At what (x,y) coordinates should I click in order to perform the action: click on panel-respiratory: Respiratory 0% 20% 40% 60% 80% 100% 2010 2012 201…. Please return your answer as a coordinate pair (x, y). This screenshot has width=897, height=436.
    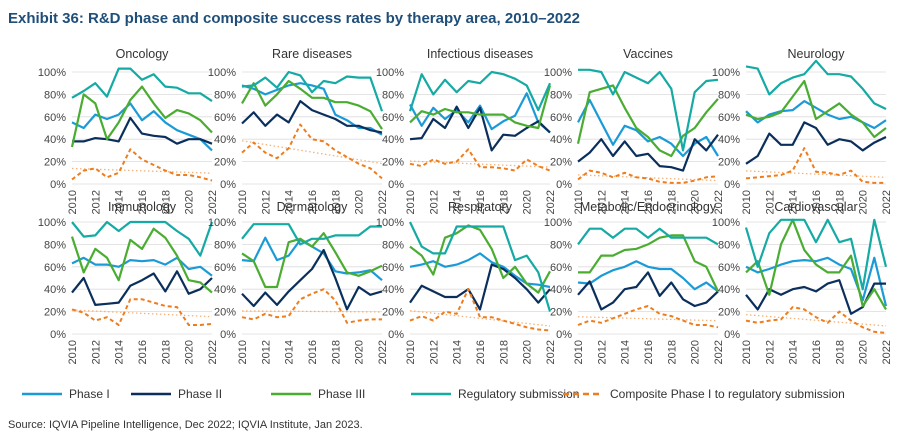
    Looking at the image, I should click on (466, 282).